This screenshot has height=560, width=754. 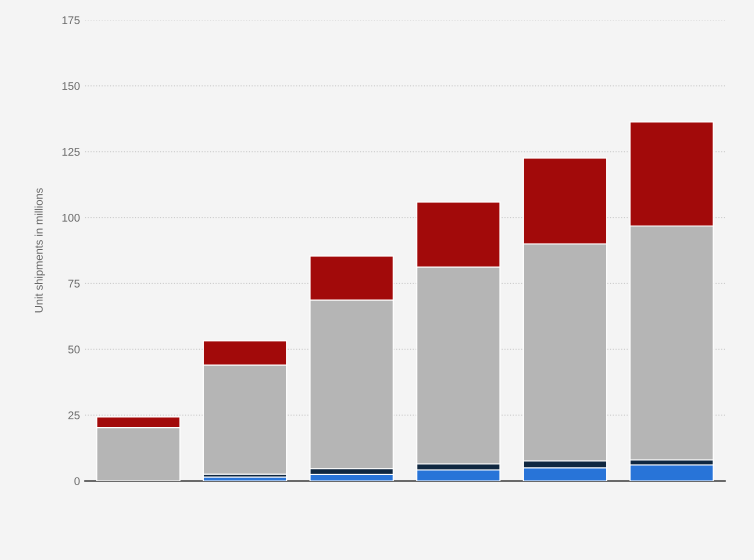 What do you see at coordinates (39, 250) in the screenshot?
I see `y-axis-title: Unit shipments in millions` at bounding box center [39, 250].